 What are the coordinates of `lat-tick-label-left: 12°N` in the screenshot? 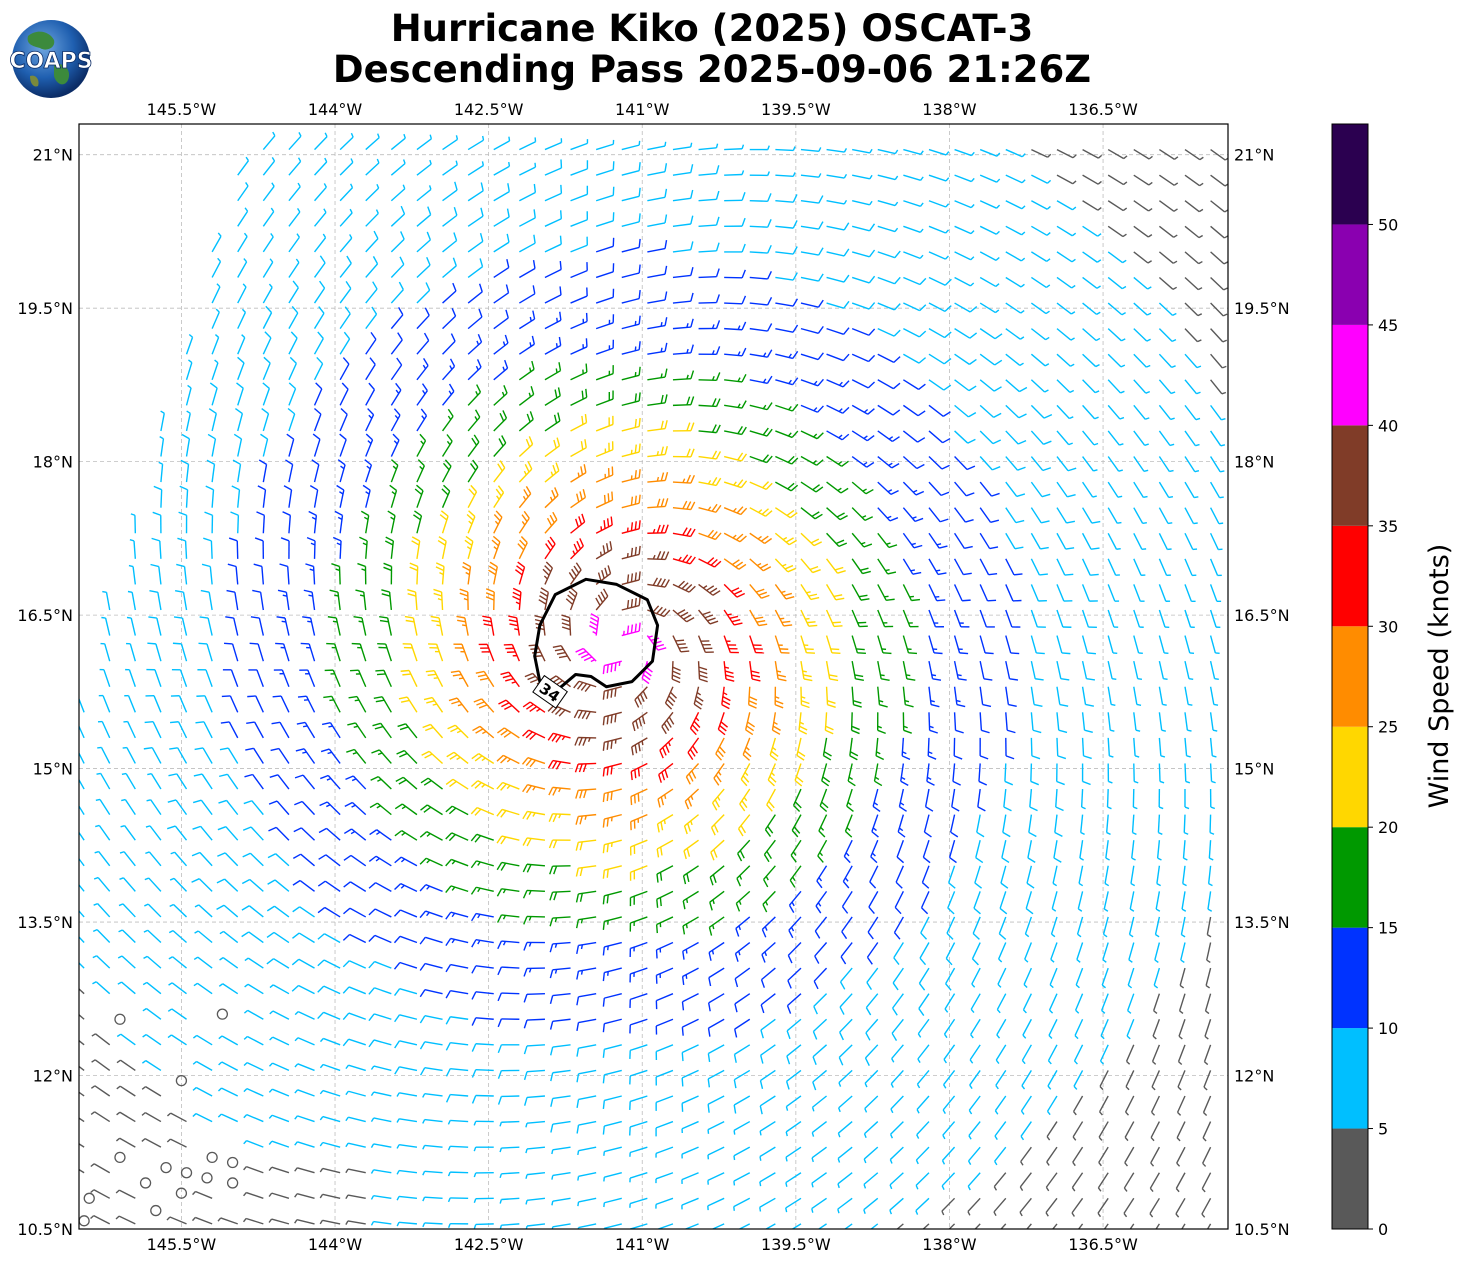 It's located at (53, 1076).